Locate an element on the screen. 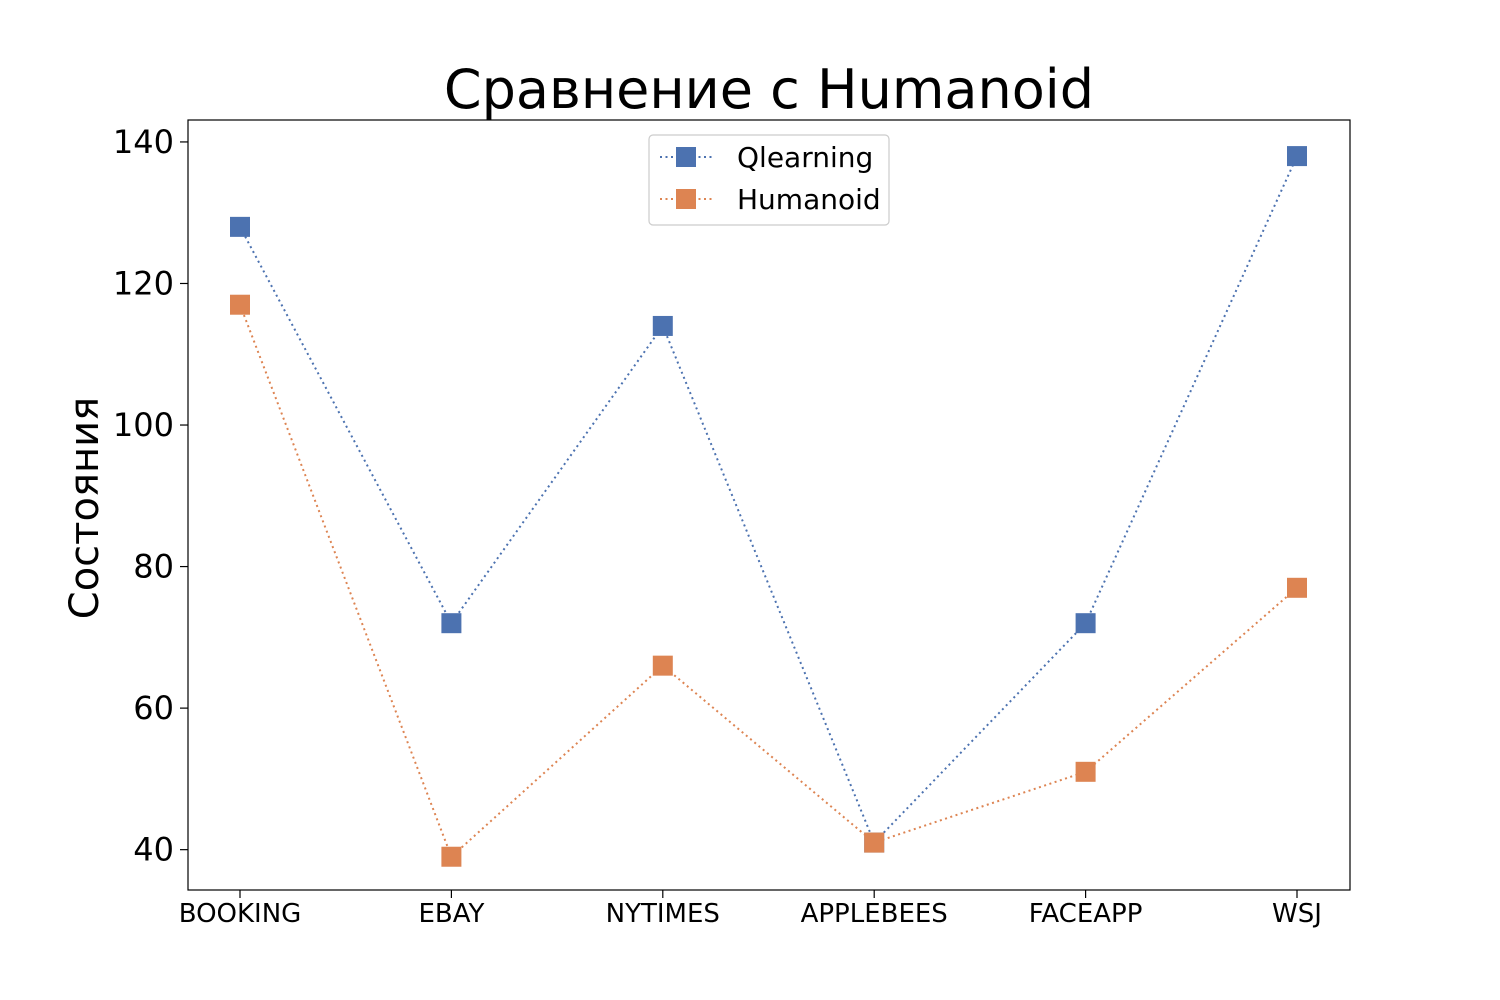 The width and height of the screenshot is (1500, 1000). y-tick-label: 40 is located at coordinates (153, 850).